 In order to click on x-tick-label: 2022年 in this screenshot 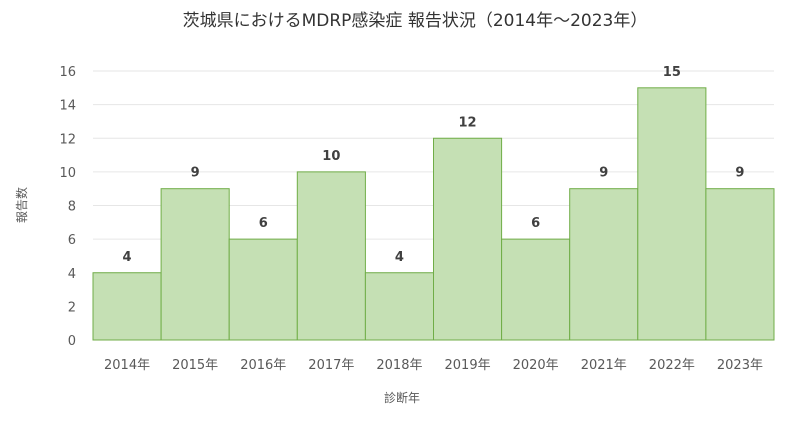, I will do `click(672, 365)`.